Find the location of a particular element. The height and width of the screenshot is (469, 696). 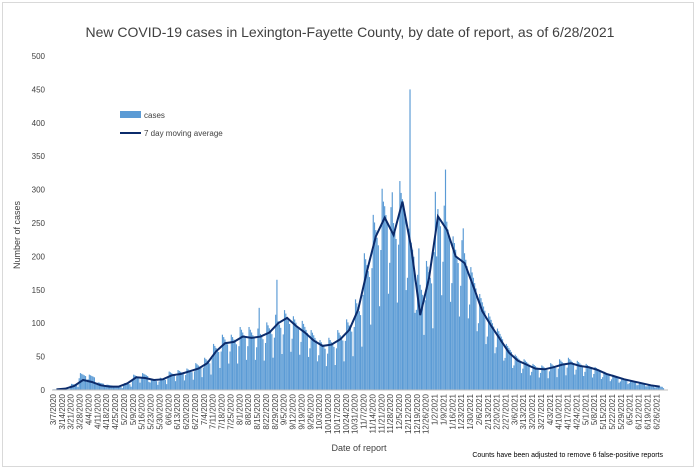

x-tick-label: 12/26/2020 is located at coordinates (426, 413).